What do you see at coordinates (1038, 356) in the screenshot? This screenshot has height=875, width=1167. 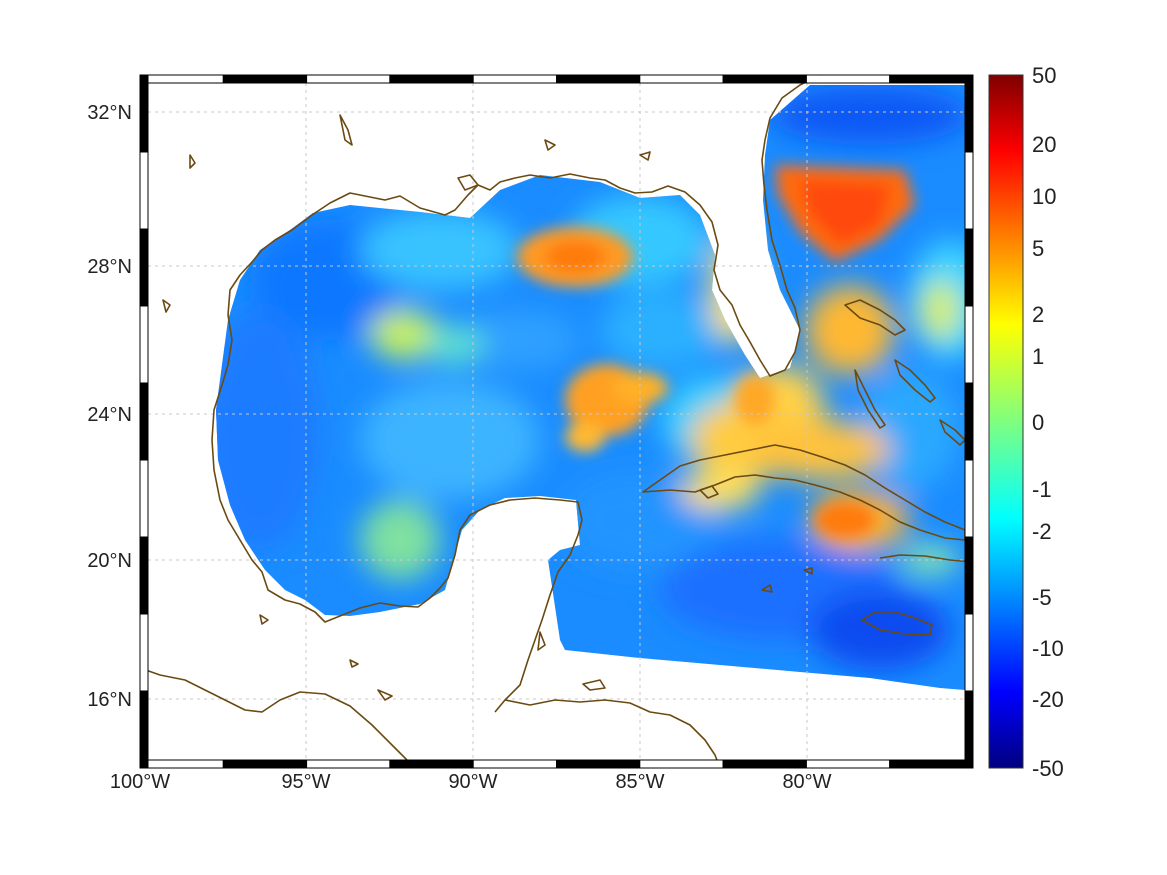 I see `colorbar-label: 1` at bounding box center [1038, 356].